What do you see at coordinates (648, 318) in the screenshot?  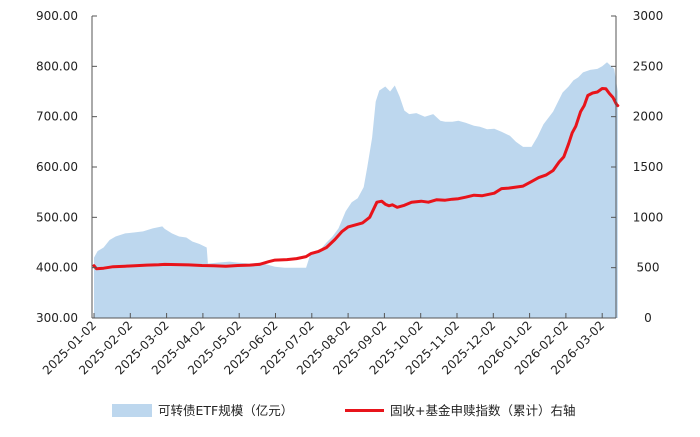 I see `right-tick-label: 0` at bounding box center [648, 318].